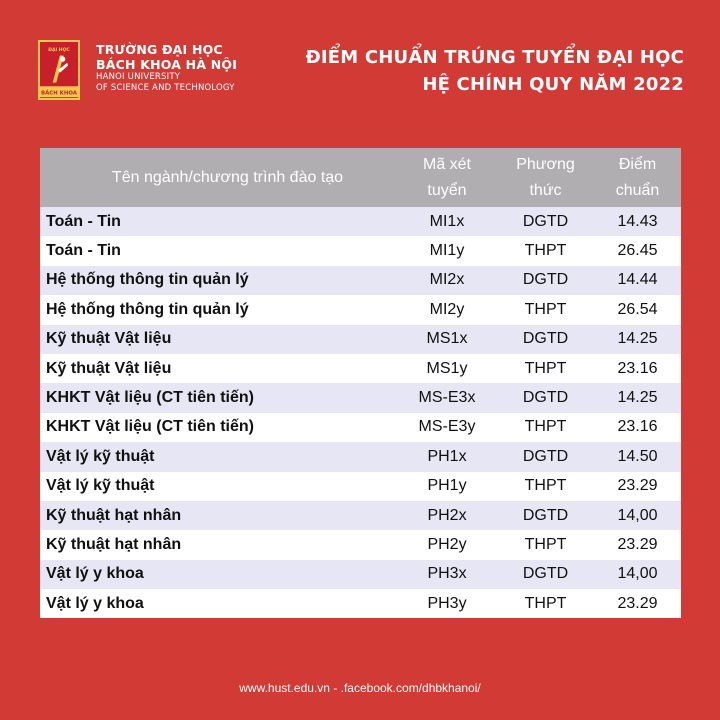  I want to click on footer-facebook-link: - .facebook.com/dhbkhanoi/, so click(407, 688).